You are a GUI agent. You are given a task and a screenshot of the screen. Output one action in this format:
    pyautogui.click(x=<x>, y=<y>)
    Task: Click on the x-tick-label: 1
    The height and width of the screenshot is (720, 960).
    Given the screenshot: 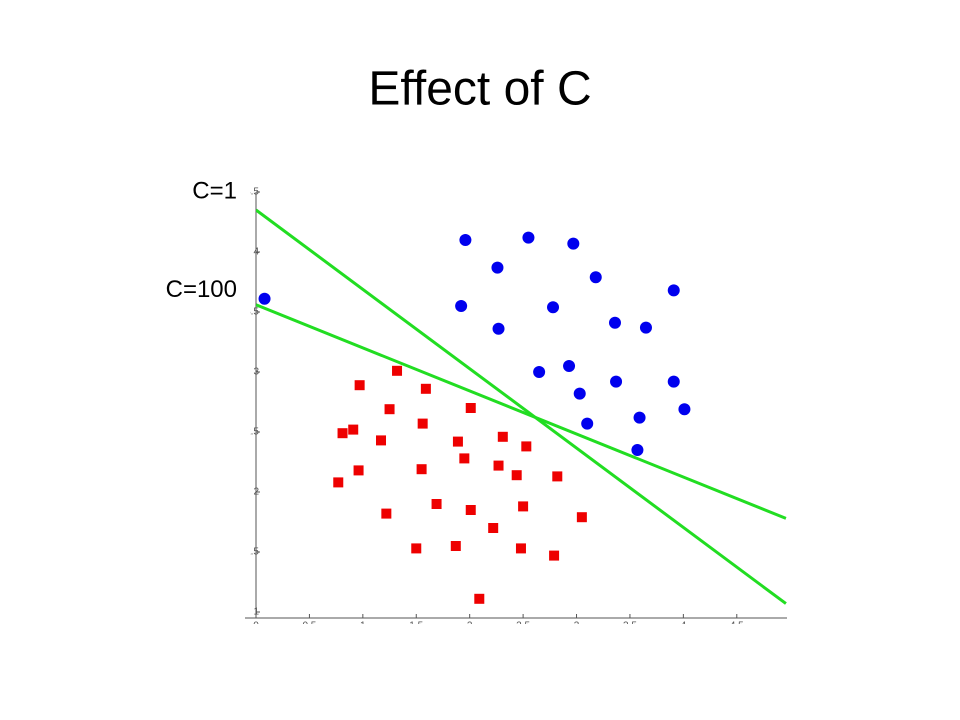 What is the action you would take?
    pyautogui.click(x=363, y=626)
    